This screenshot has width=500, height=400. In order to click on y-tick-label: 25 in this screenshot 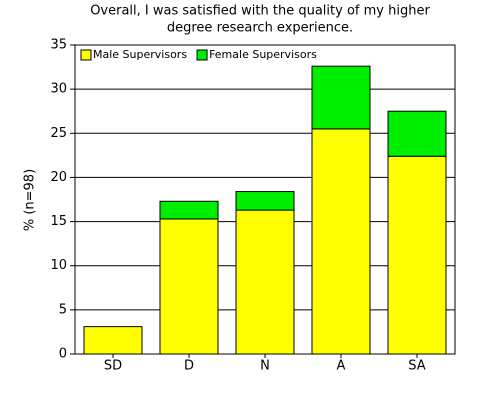, I will do `click(58, 133)`.